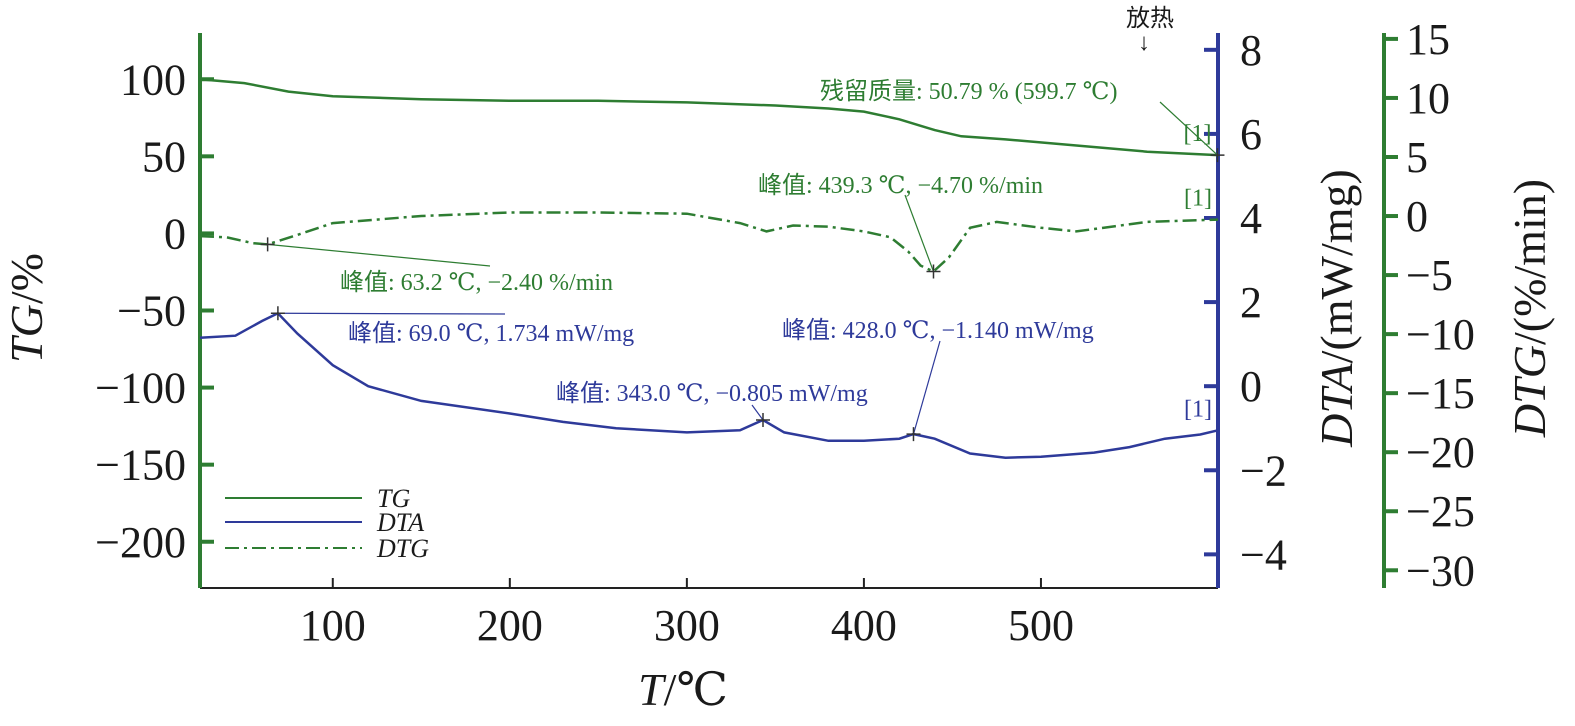 This screenshot has width=1575, height=726. What do you see at coordinates (140, 465) in the screenshot?
I see `tg-tick-label: −150` at bounding box center [140, 465].